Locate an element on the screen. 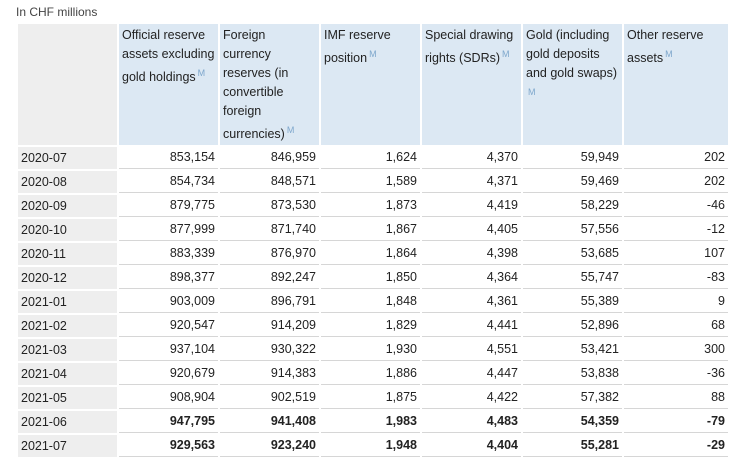 This screenshot has height=462, width=742. cell-imf: 1,983 is located at coordinates (370, 422).